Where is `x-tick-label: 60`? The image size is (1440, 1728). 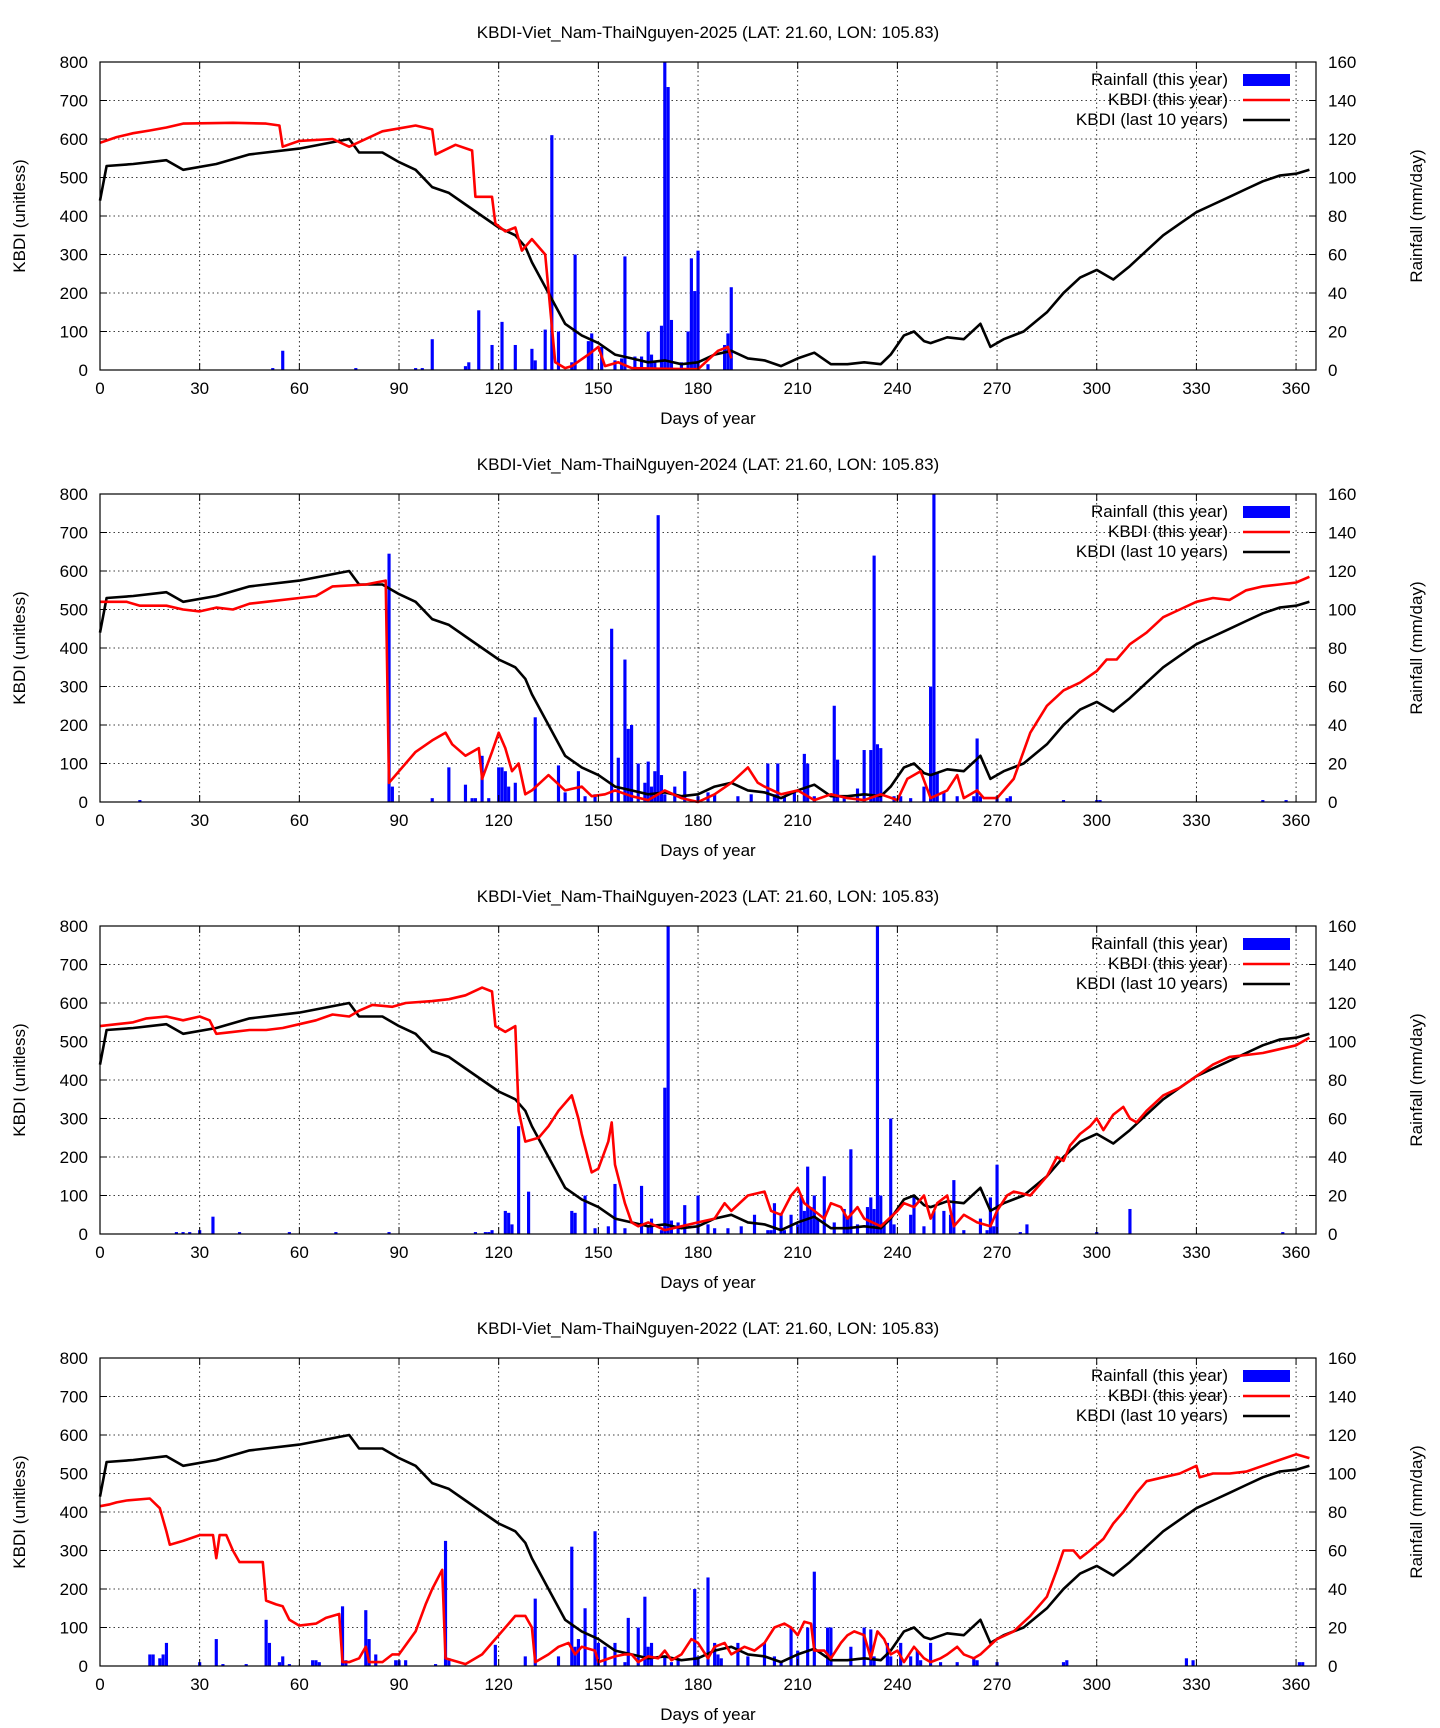 x-tick-label: 60 is located at coordinates (299, 820).